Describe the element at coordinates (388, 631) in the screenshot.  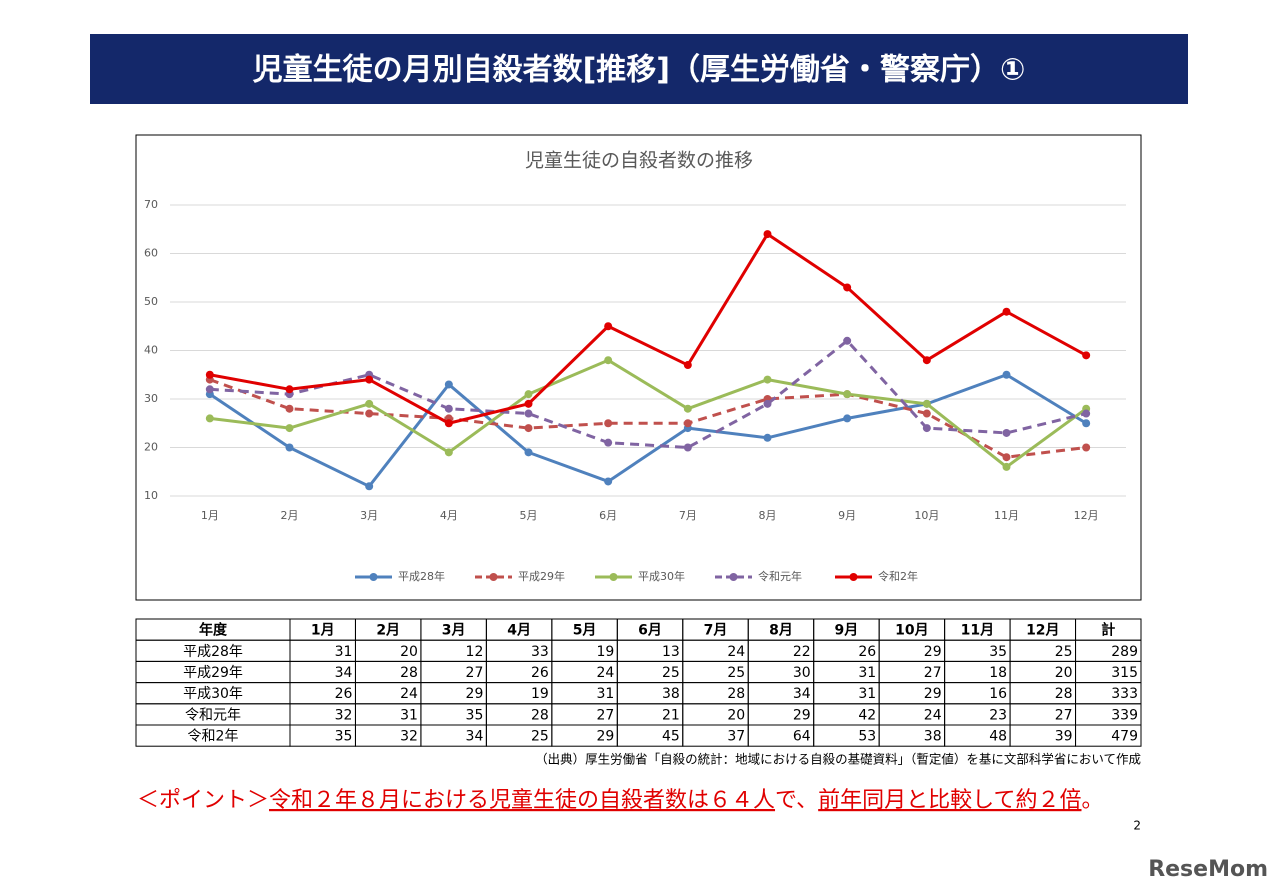
I see `table-header: 2月` at that location.